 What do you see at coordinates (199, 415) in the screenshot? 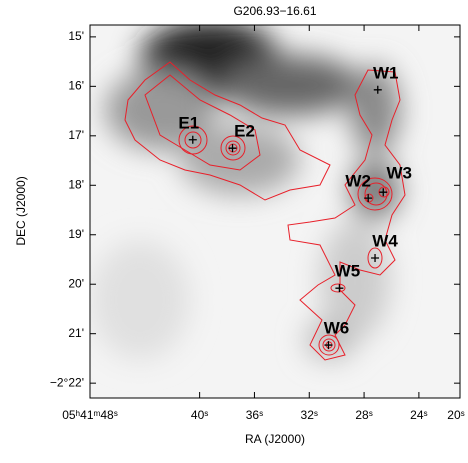
I see `x-tick-label: 40ˢ` at bounding box center [199, 415].